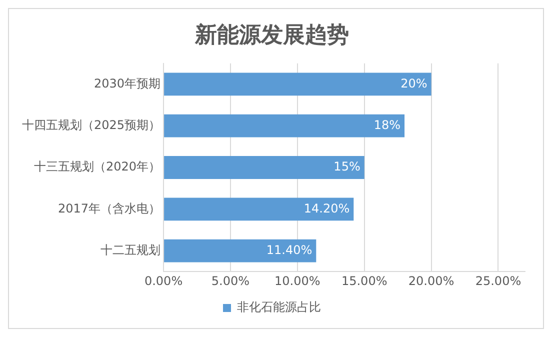  I want to click on y-tick-label: 十四五规划（2025预期）, so click(91, 125).